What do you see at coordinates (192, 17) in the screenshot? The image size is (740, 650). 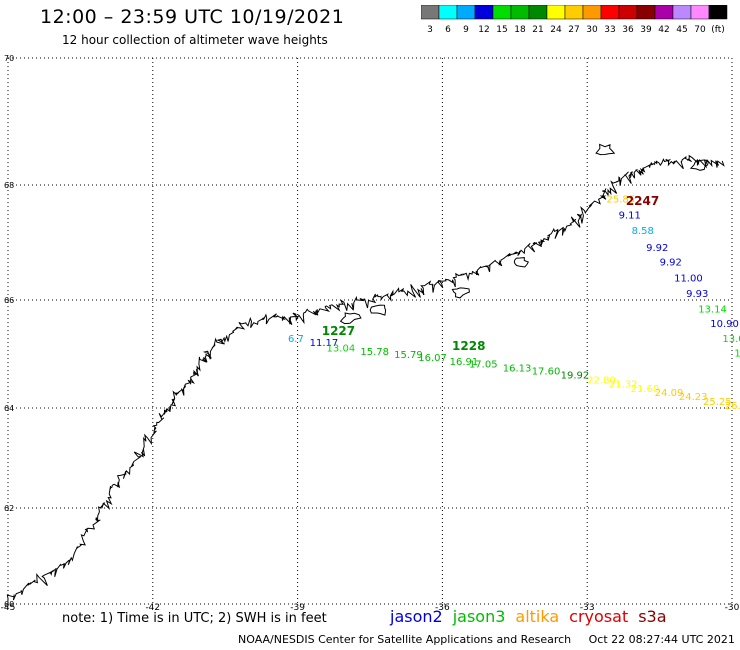 I see `map-title: 12:00 – 23:59 UTC 10/19/2021` at bounding box center [192, 17].